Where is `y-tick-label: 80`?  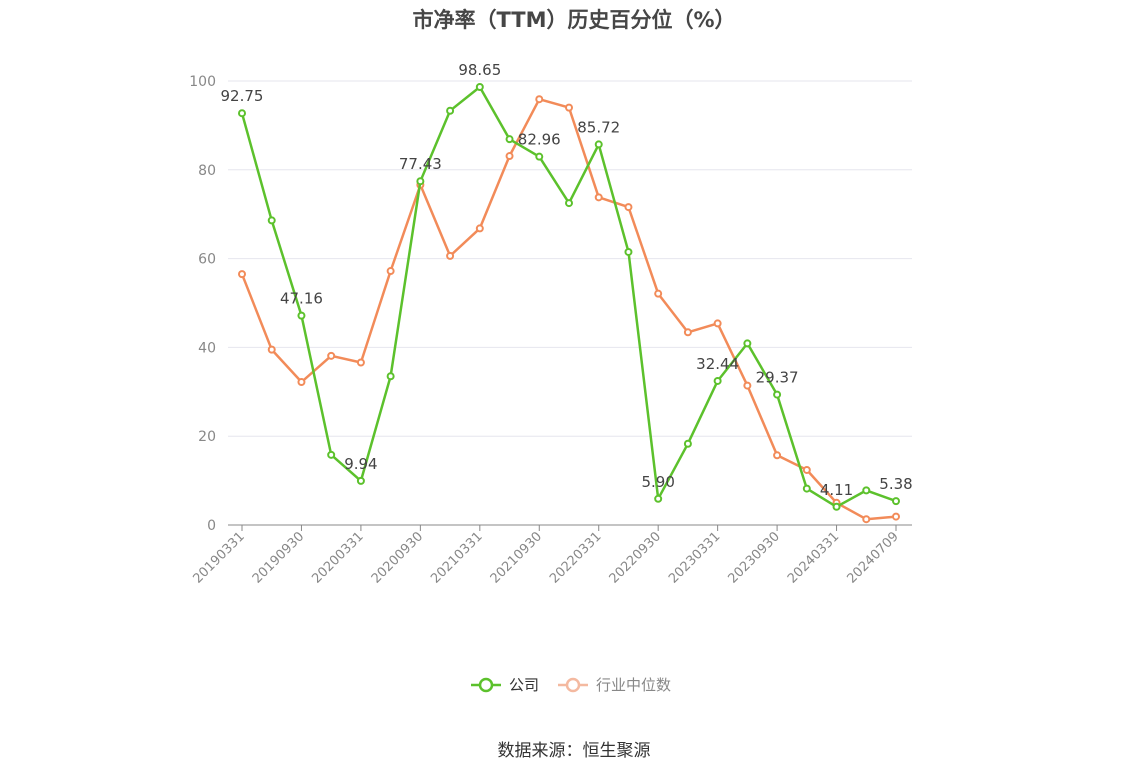
y-tick-label: 80 is located at coordinates (207, 171).